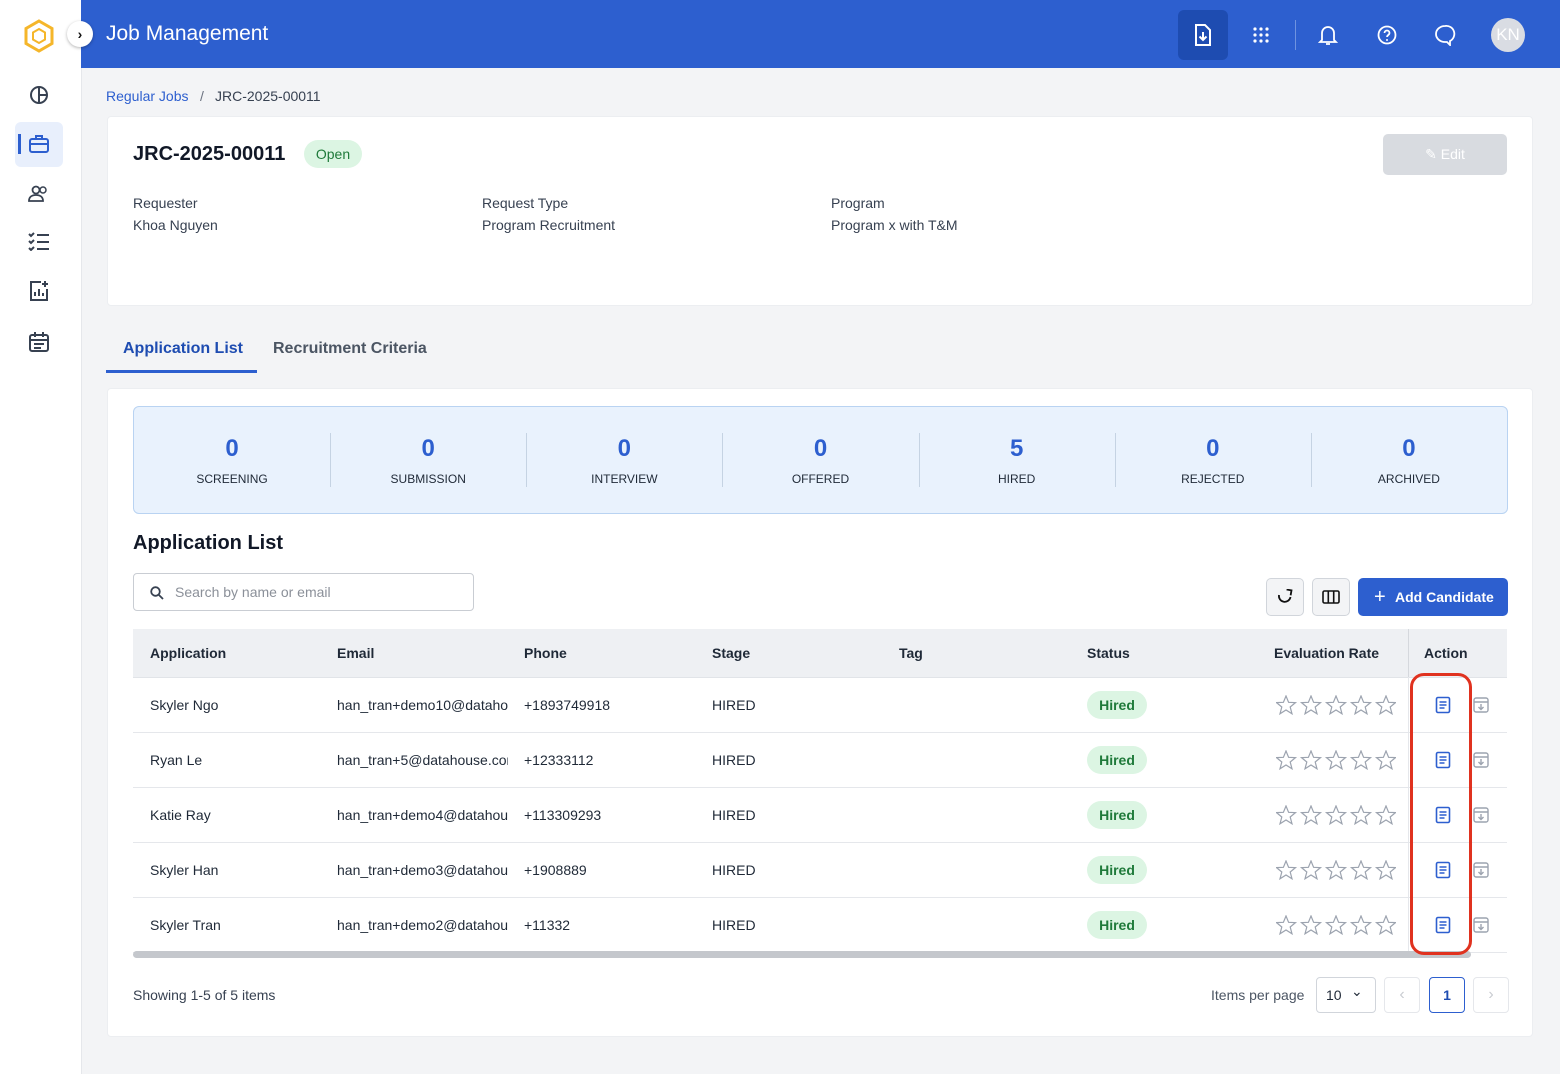  I want to click on expand-sidebar: ›, so click(80, 34).